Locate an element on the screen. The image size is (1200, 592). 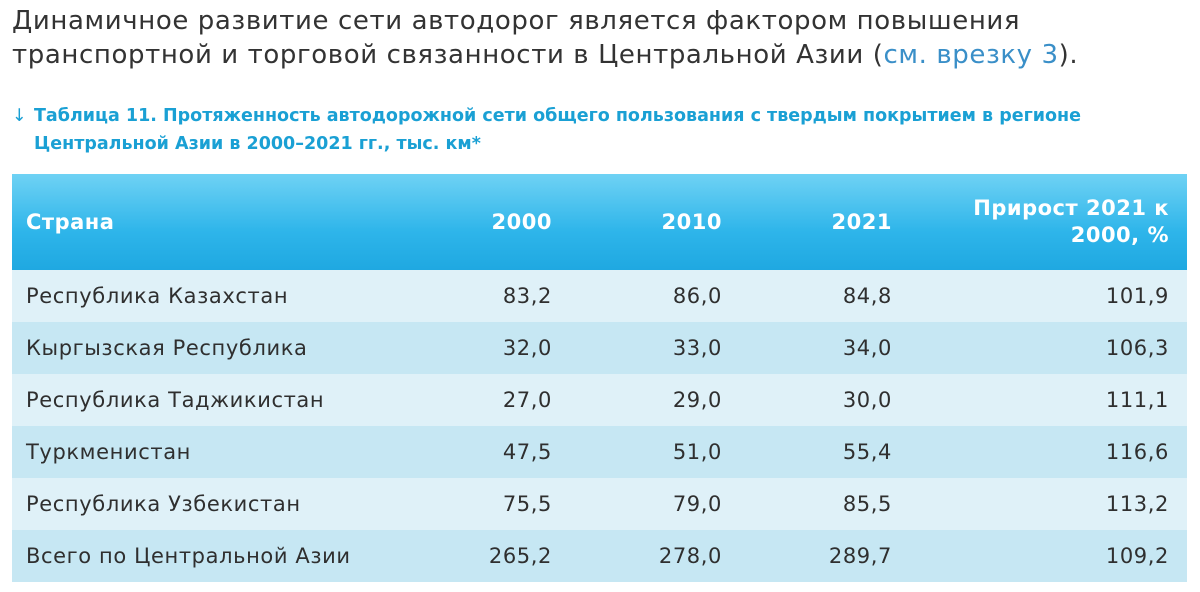
cell-growth: 116,6 is located at coordinates (1137, 452).